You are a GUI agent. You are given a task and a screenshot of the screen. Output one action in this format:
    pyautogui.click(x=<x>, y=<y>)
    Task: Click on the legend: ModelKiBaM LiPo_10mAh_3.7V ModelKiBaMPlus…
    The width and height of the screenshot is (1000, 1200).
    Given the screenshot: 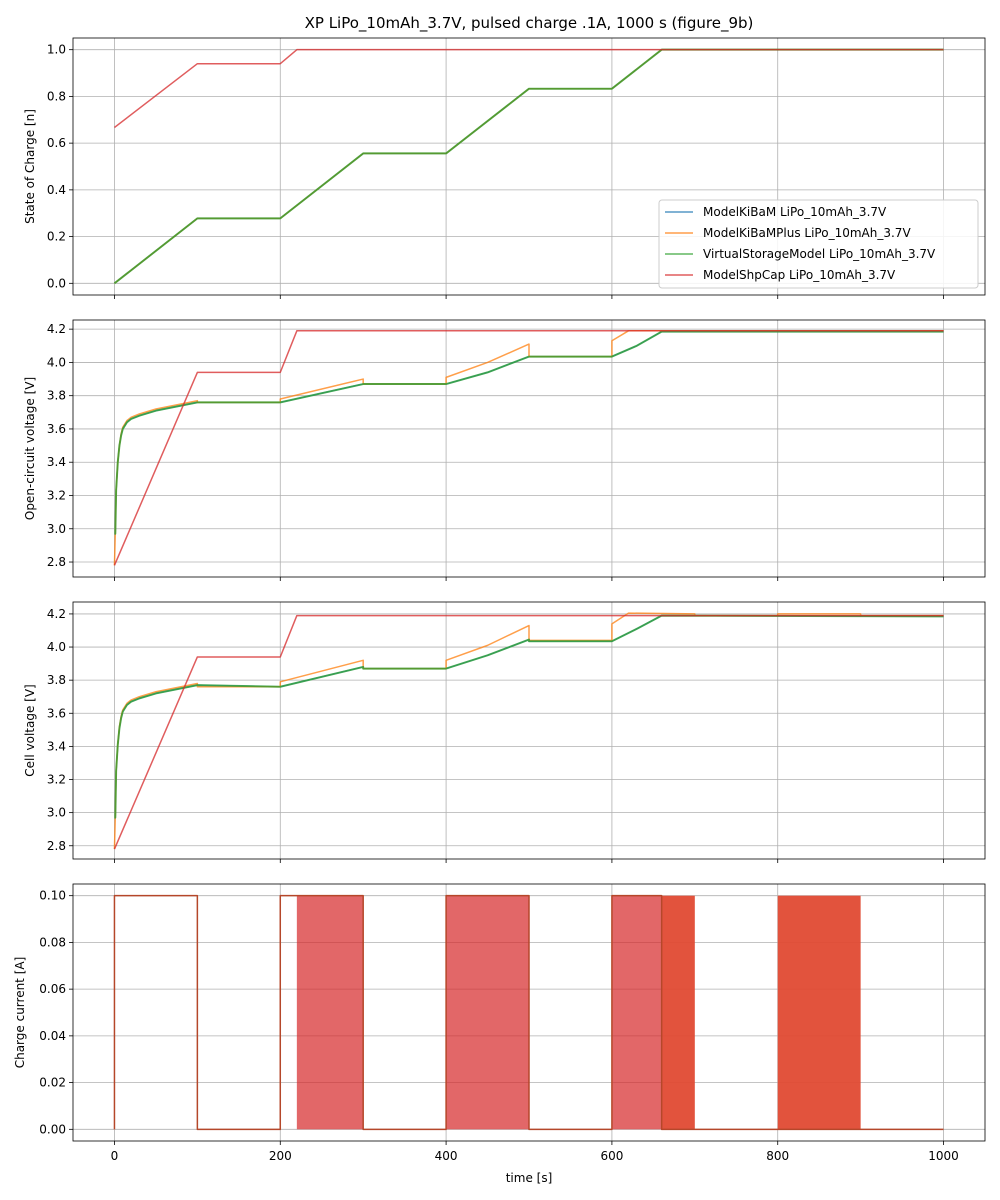 What is the action you would take?
    pyautogui.click(x=818, y=244)
    